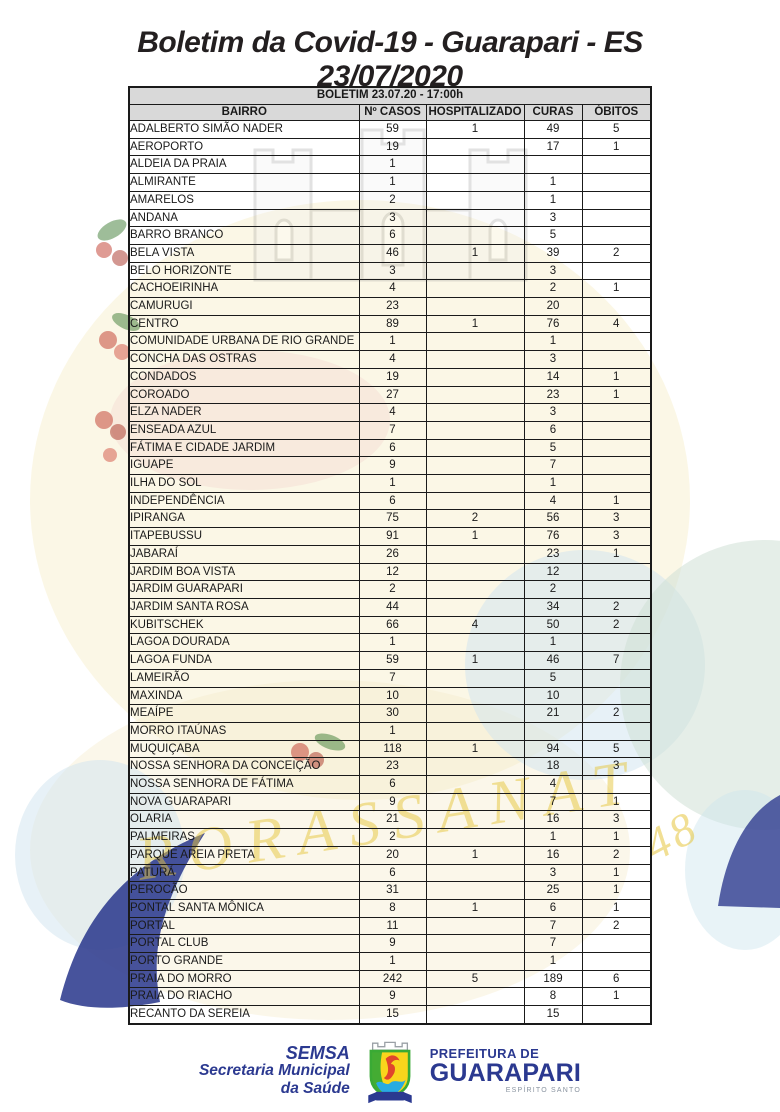  I want to click on table-row: MAXINDA 10 10, so click(390, 696).